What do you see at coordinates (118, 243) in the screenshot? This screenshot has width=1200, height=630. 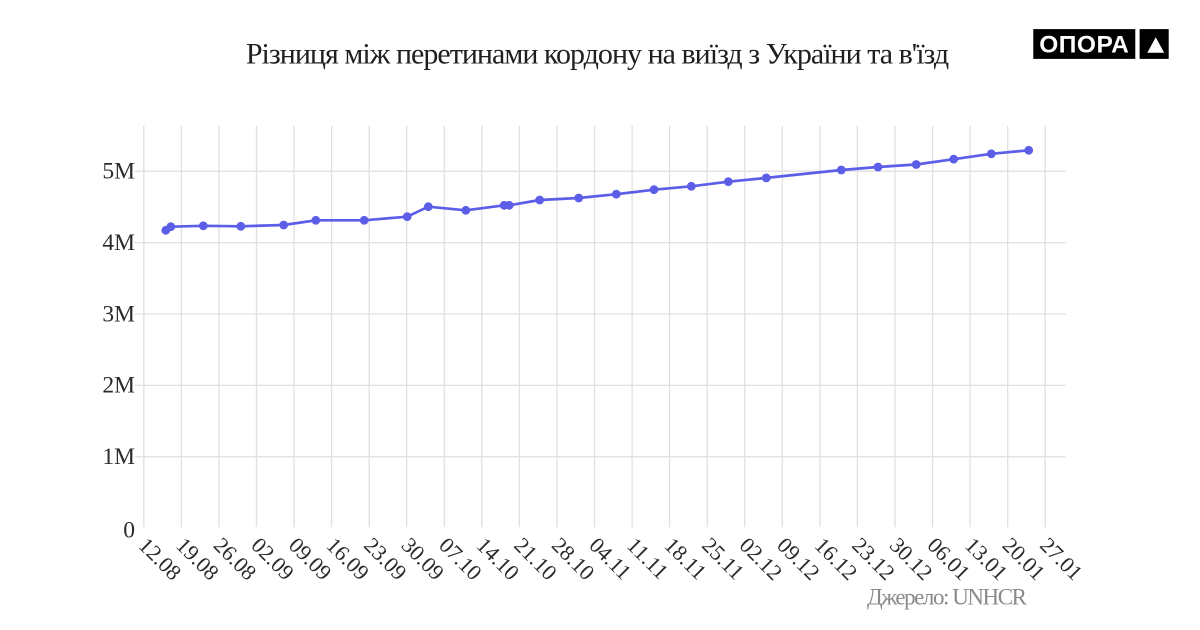 I see `svg-text: 4M` at bounding box center [118, 243].